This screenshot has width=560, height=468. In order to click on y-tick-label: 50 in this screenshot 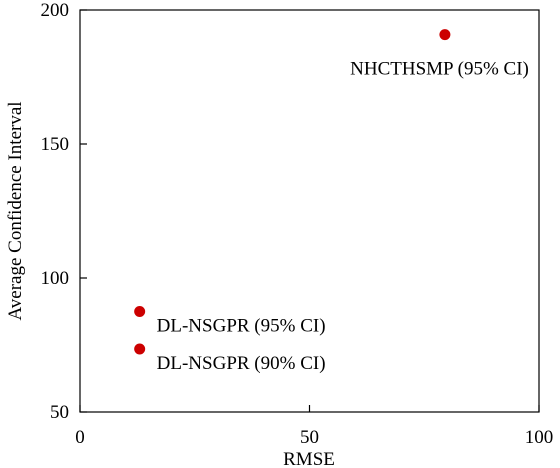, I will do `click(59, 412)`.